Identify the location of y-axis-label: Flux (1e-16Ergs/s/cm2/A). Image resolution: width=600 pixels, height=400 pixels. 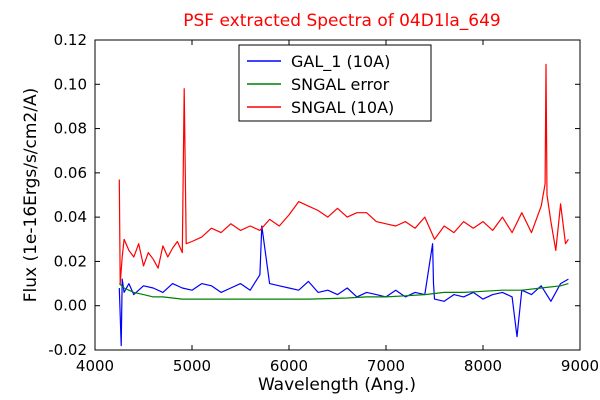
(31, 195).